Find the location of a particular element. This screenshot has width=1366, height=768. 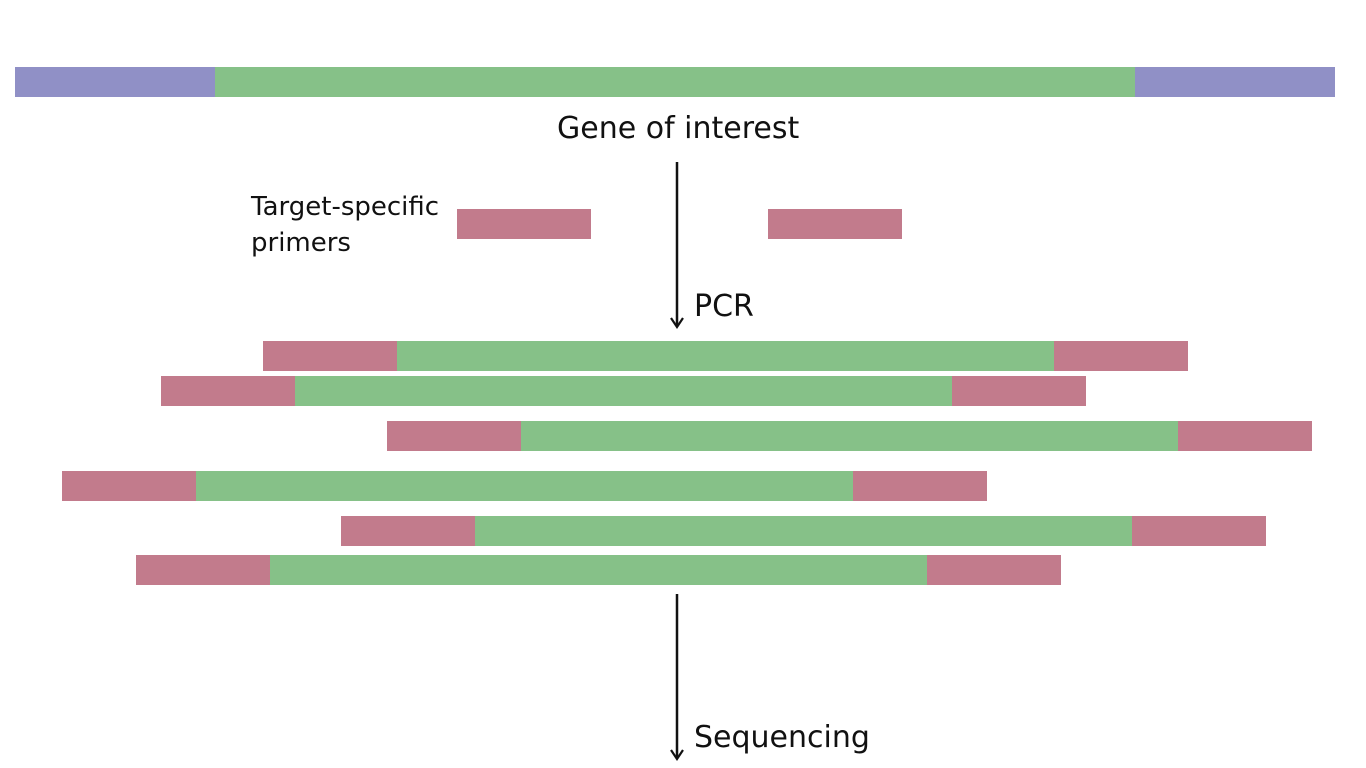

primers-label-line2: primers is located at coordinates (301, 243).